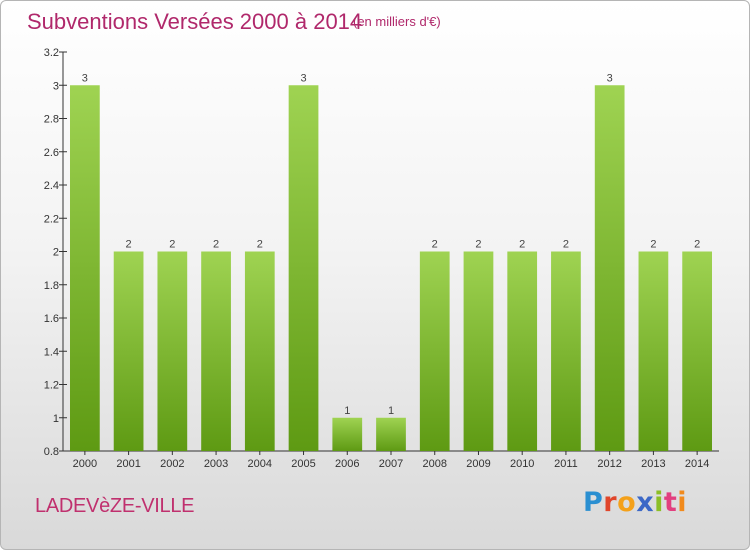 The height and width of the screenshot is (550, 750). I want to click on logo-letter: t, so click(670, 502).